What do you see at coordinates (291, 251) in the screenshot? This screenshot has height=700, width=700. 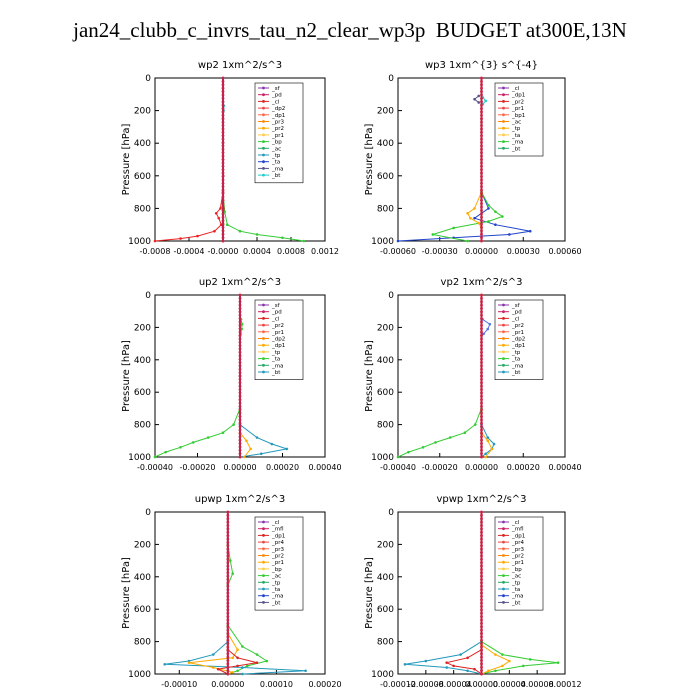 I see `x-tick-label: 0.0008` at bounding box center [291, 251].